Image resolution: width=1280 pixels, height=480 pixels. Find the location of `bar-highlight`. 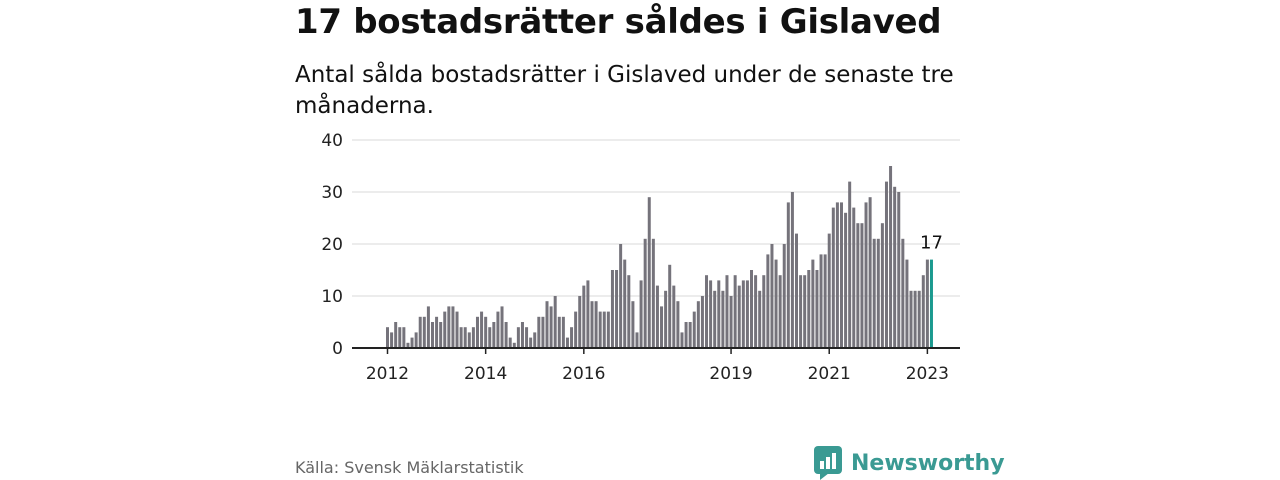

bar-highlight is located at coordinates (931, 303).